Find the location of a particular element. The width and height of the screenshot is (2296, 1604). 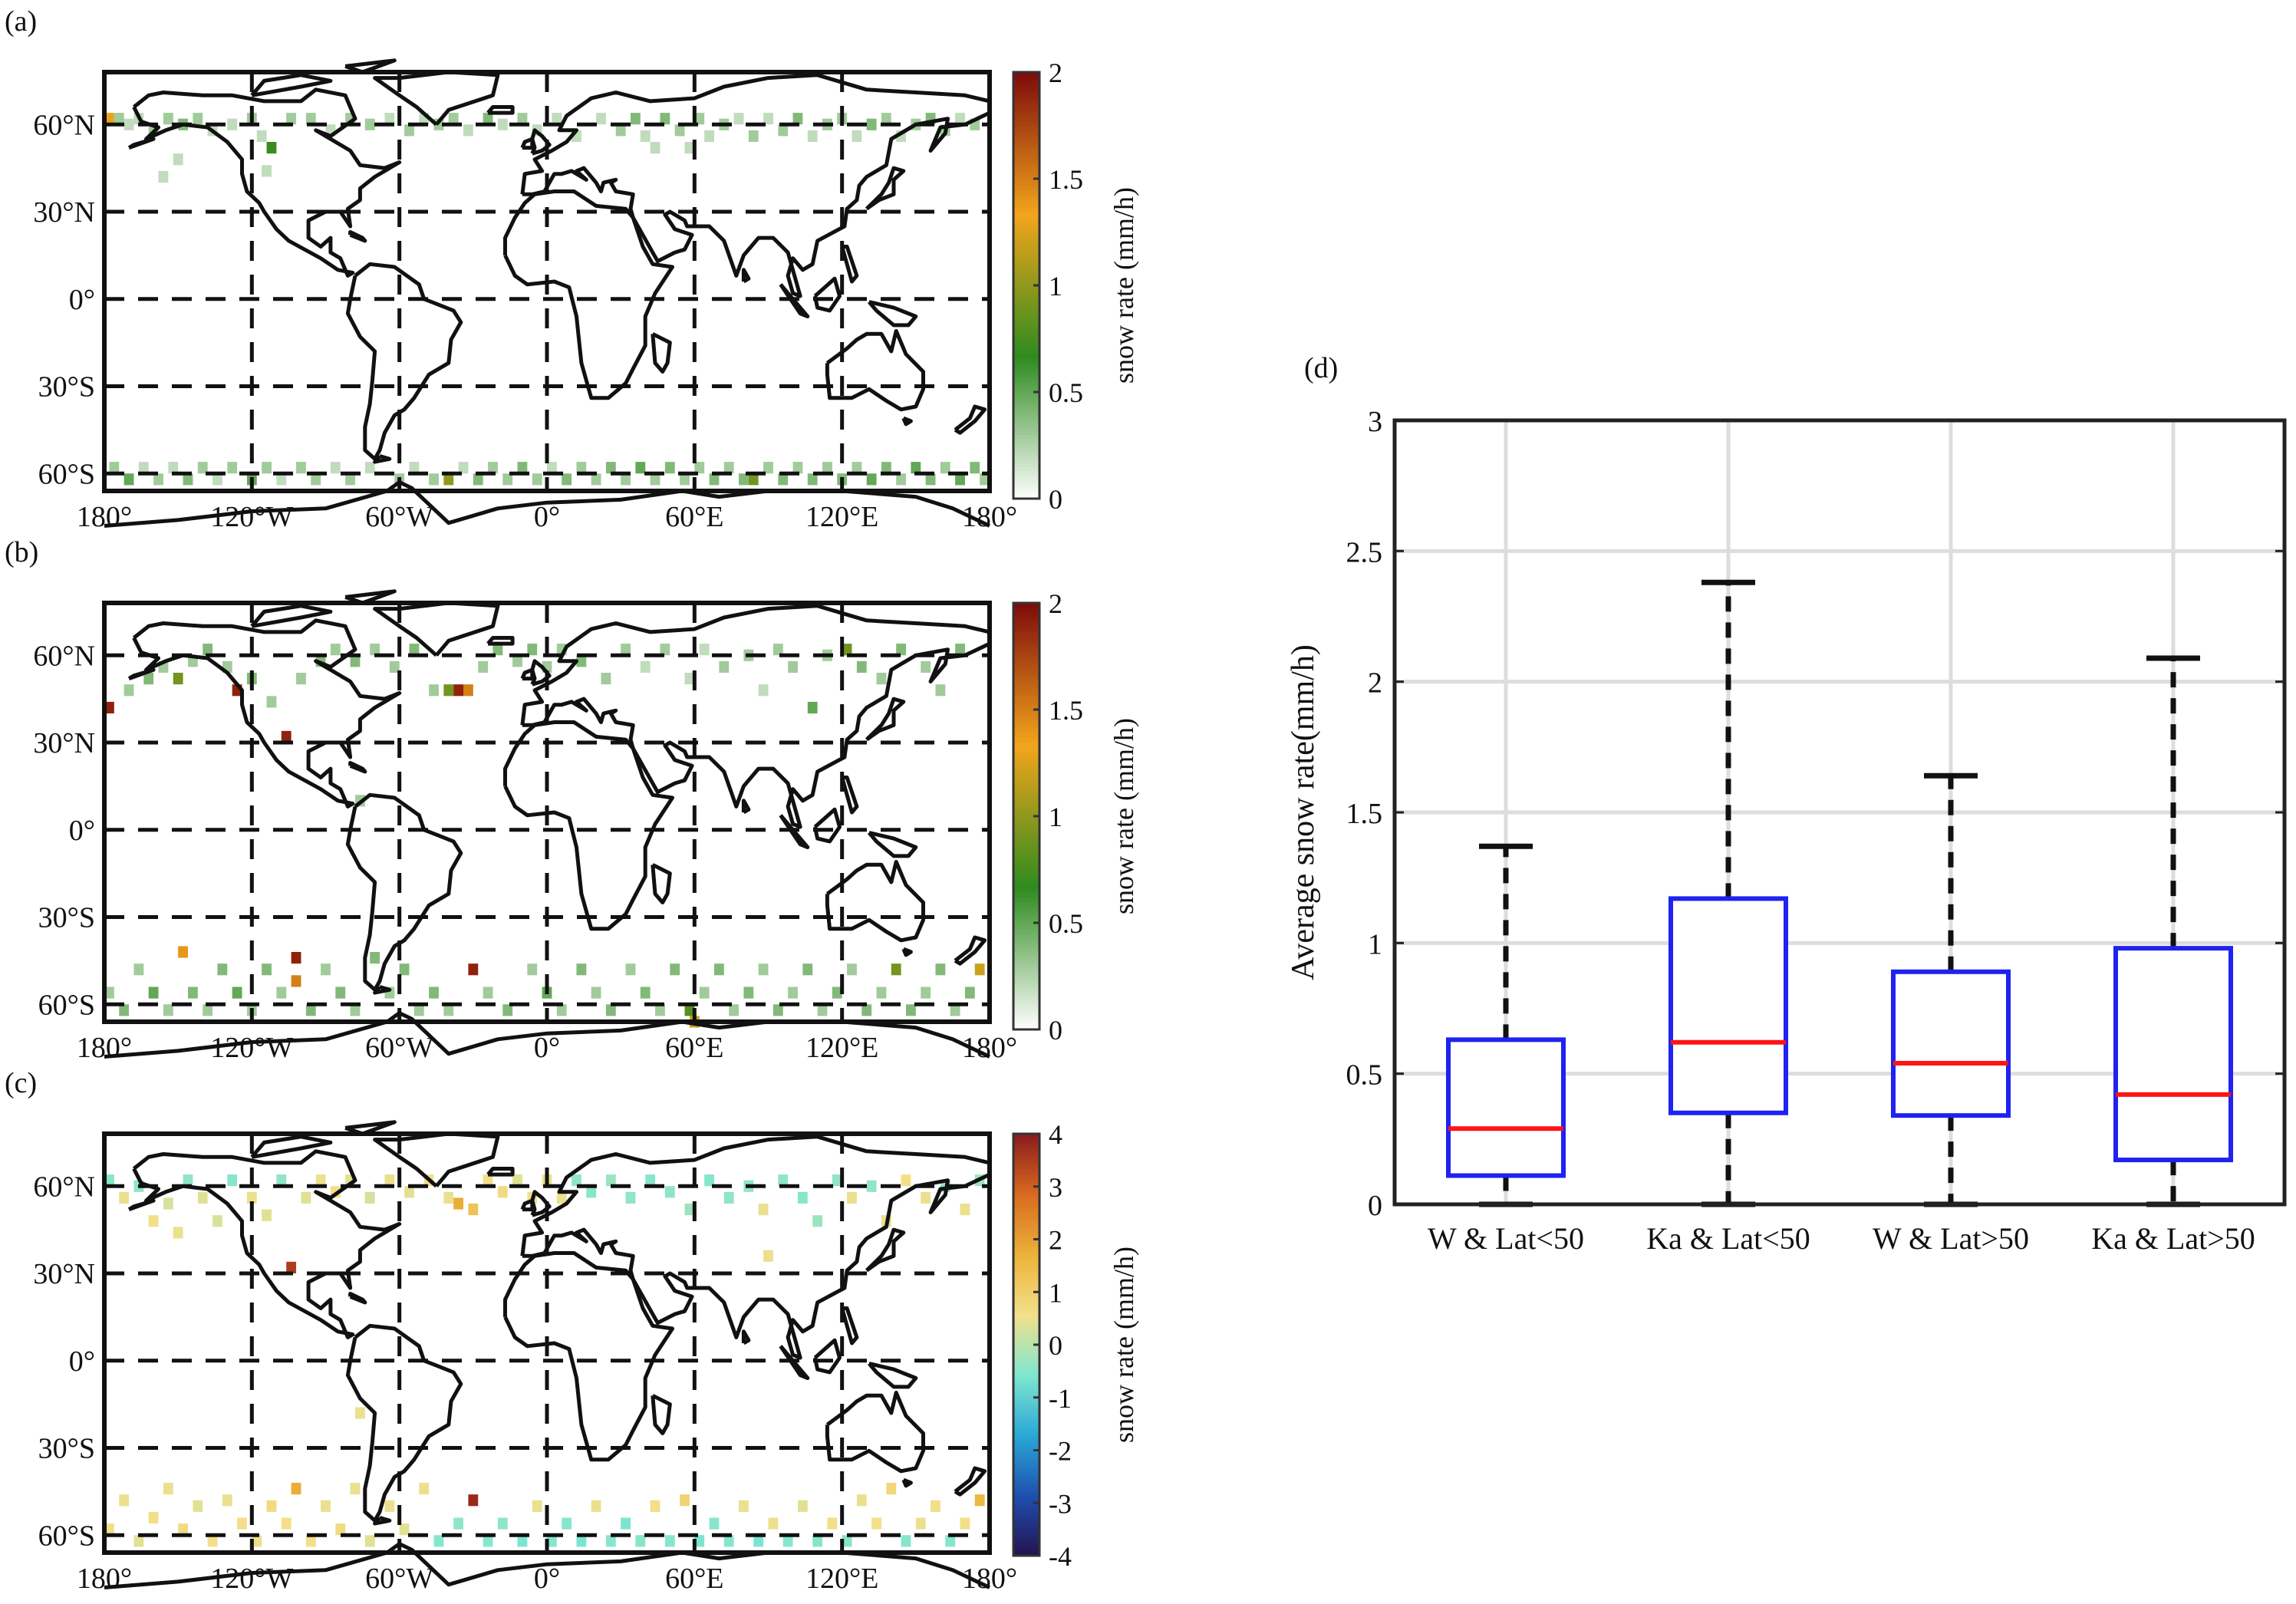

panel-label-c: (c) is located at coordinates (21, 1083).